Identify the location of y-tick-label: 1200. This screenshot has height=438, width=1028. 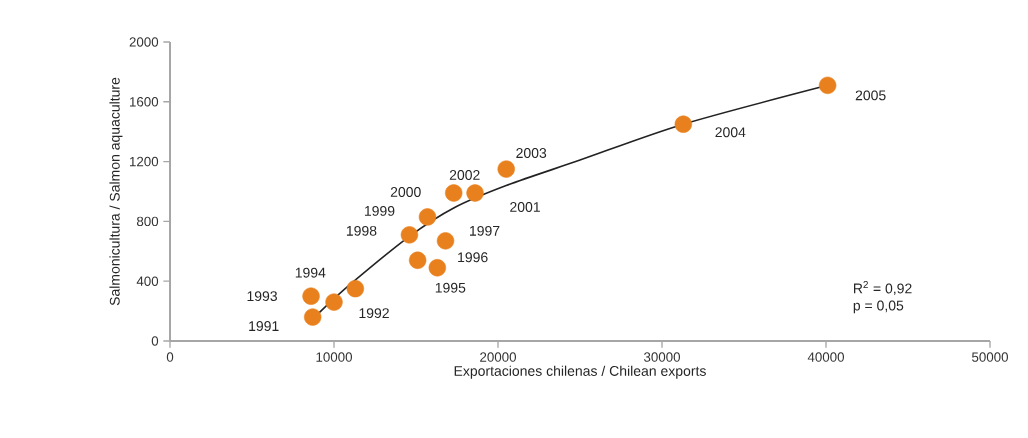
(144, 161).